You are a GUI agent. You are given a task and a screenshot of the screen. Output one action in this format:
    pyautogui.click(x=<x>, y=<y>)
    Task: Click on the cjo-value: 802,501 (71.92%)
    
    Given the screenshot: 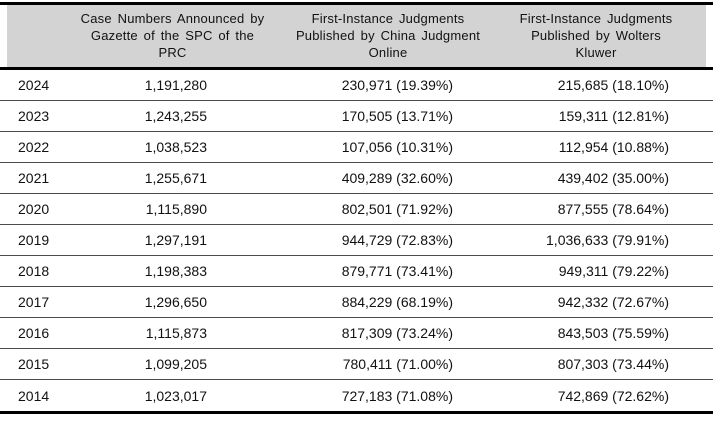 What is the action you would take?
    pyautogui.click(x=397, y=209)
    